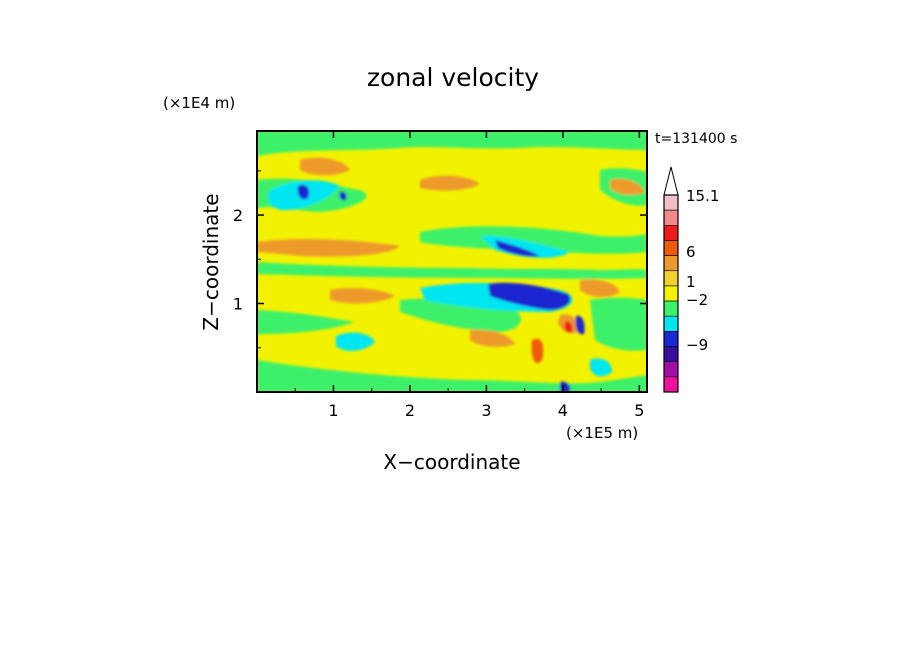  I want to click on y-tick-label: 1, so click(238, 304).